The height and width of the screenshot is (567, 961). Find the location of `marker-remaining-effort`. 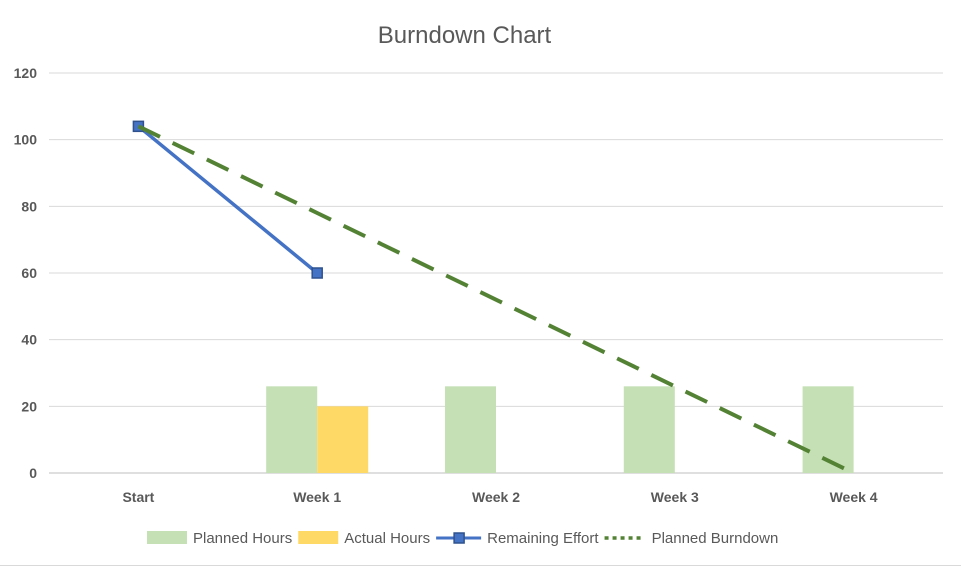

marker-remaining-effort is located at coordinates (317, 273).